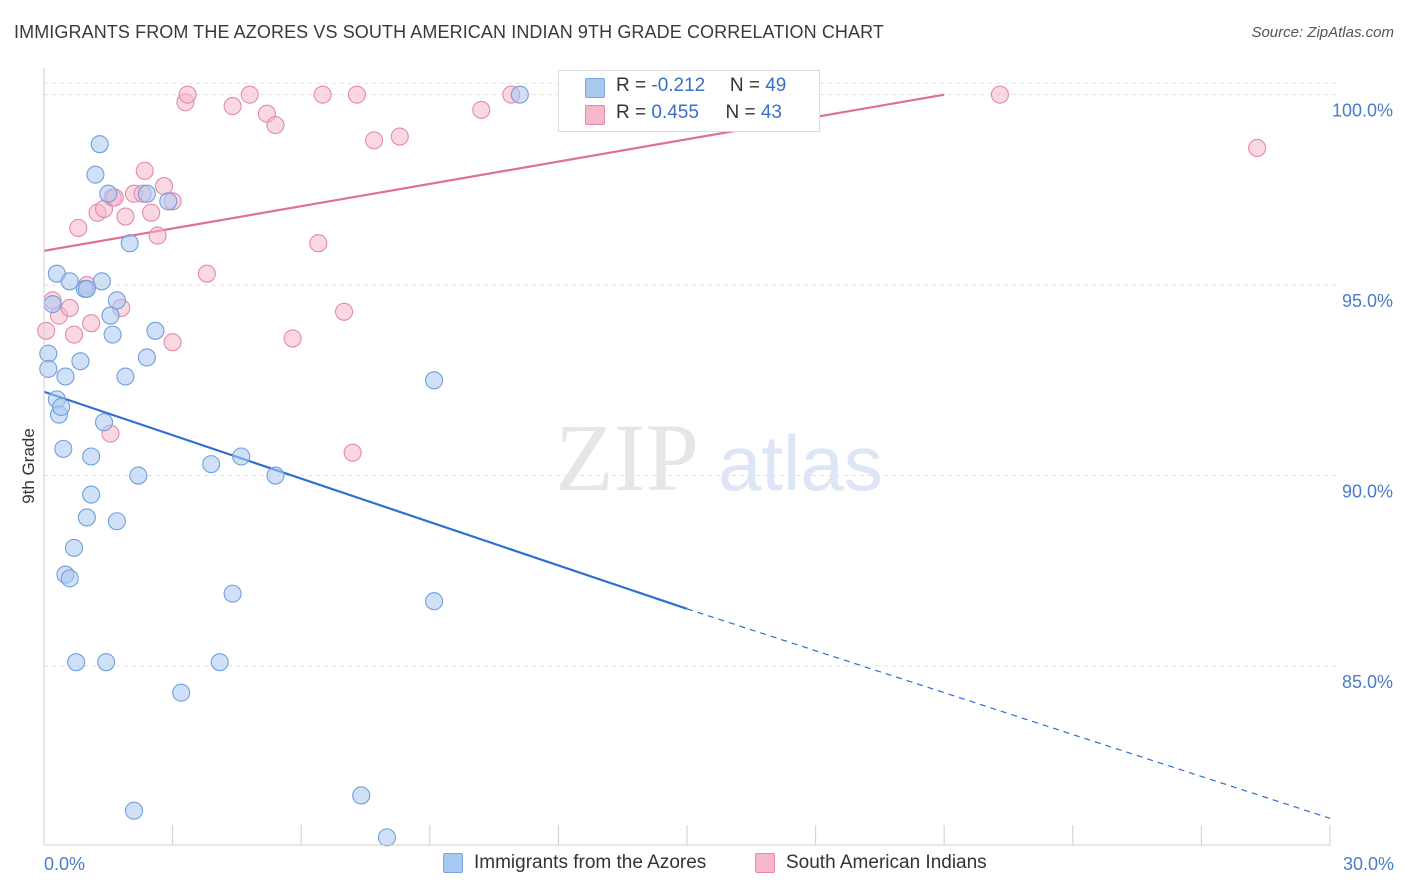  What do you see at coordinates (1367, 301) in the screenshot?
I see `y-tick-label: 95.0%` at bounding box center [1367, 301].